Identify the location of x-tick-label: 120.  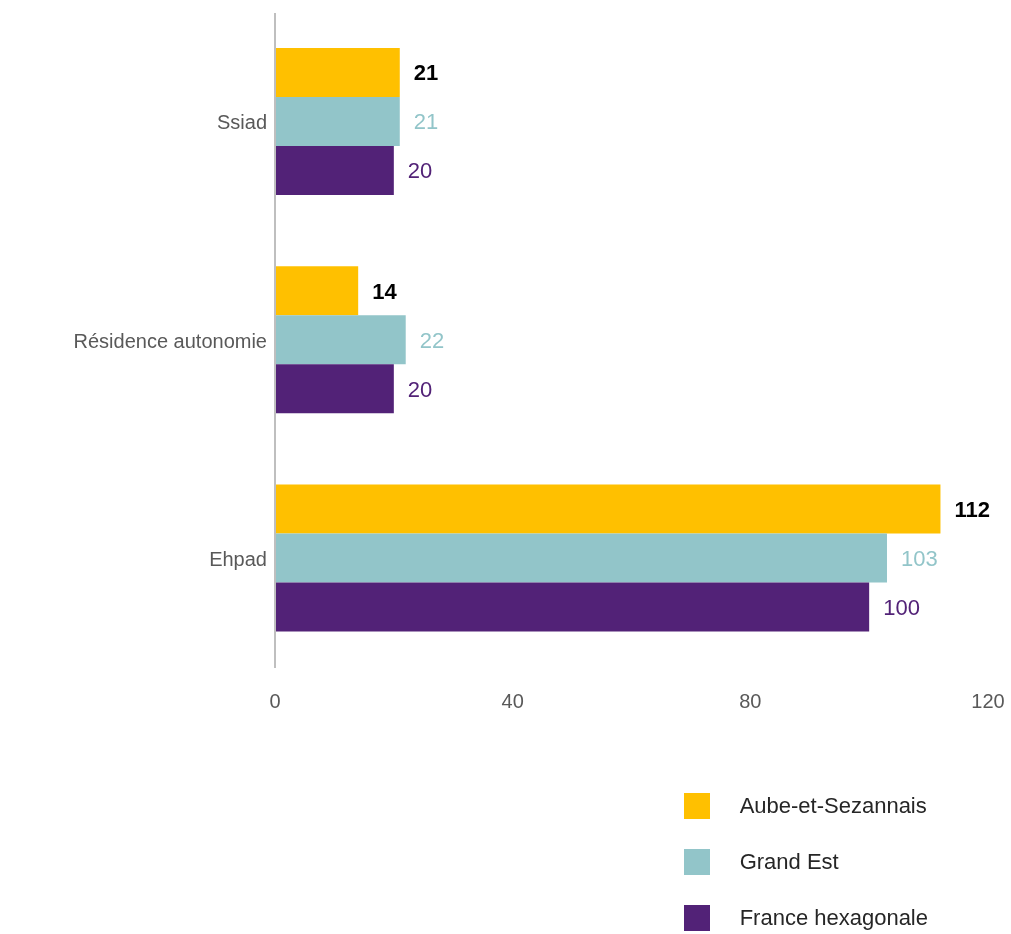
(988, 701).